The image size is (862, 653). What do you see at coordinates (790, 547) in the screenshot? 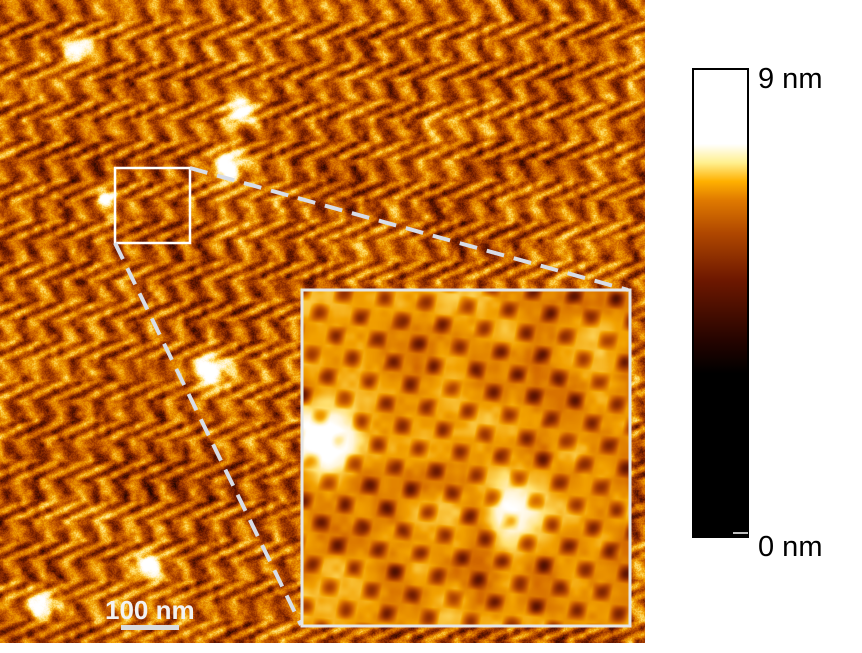
I see `colorbar-min-label: 0 nm` at bounding box center [790, 547].